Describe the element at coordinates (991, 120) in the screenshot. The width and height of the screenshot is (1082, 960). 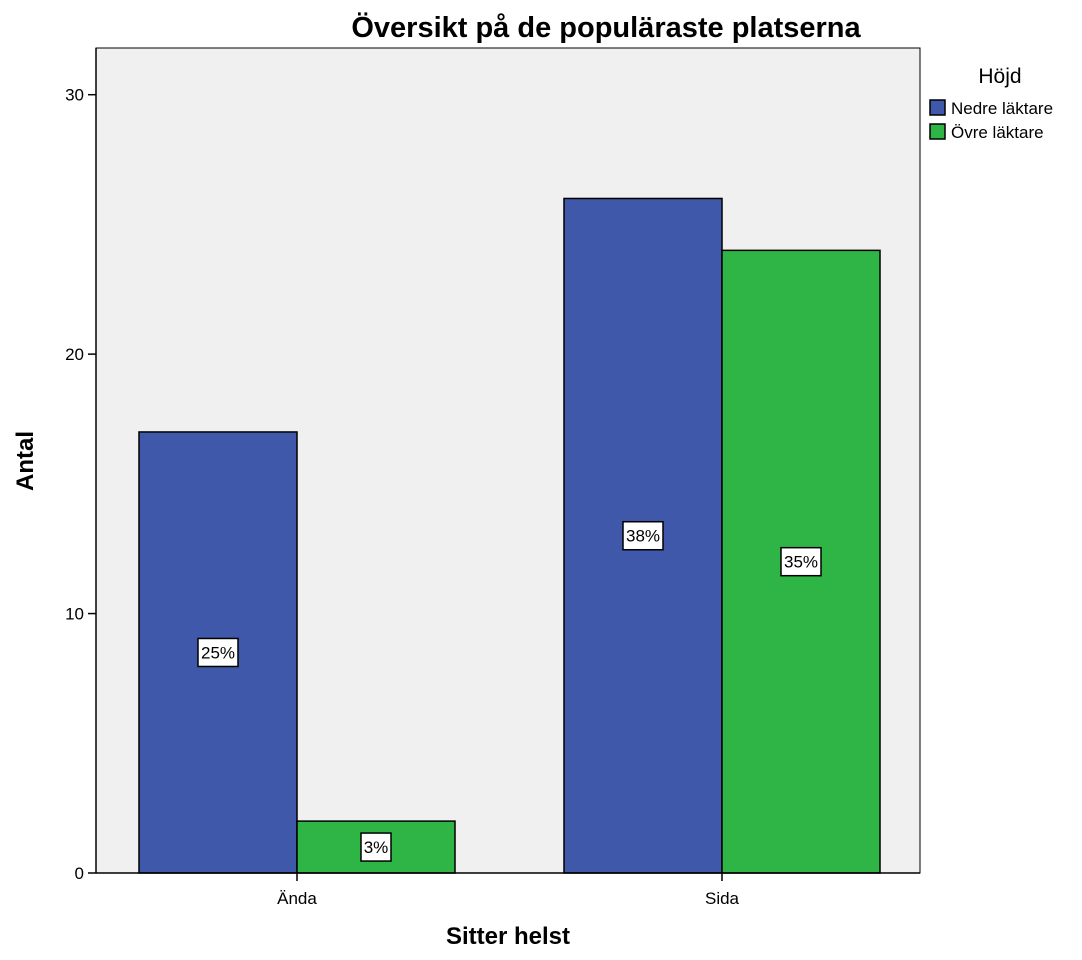
I see `legend-items: Nedre läktare Övre läktare` at that location.